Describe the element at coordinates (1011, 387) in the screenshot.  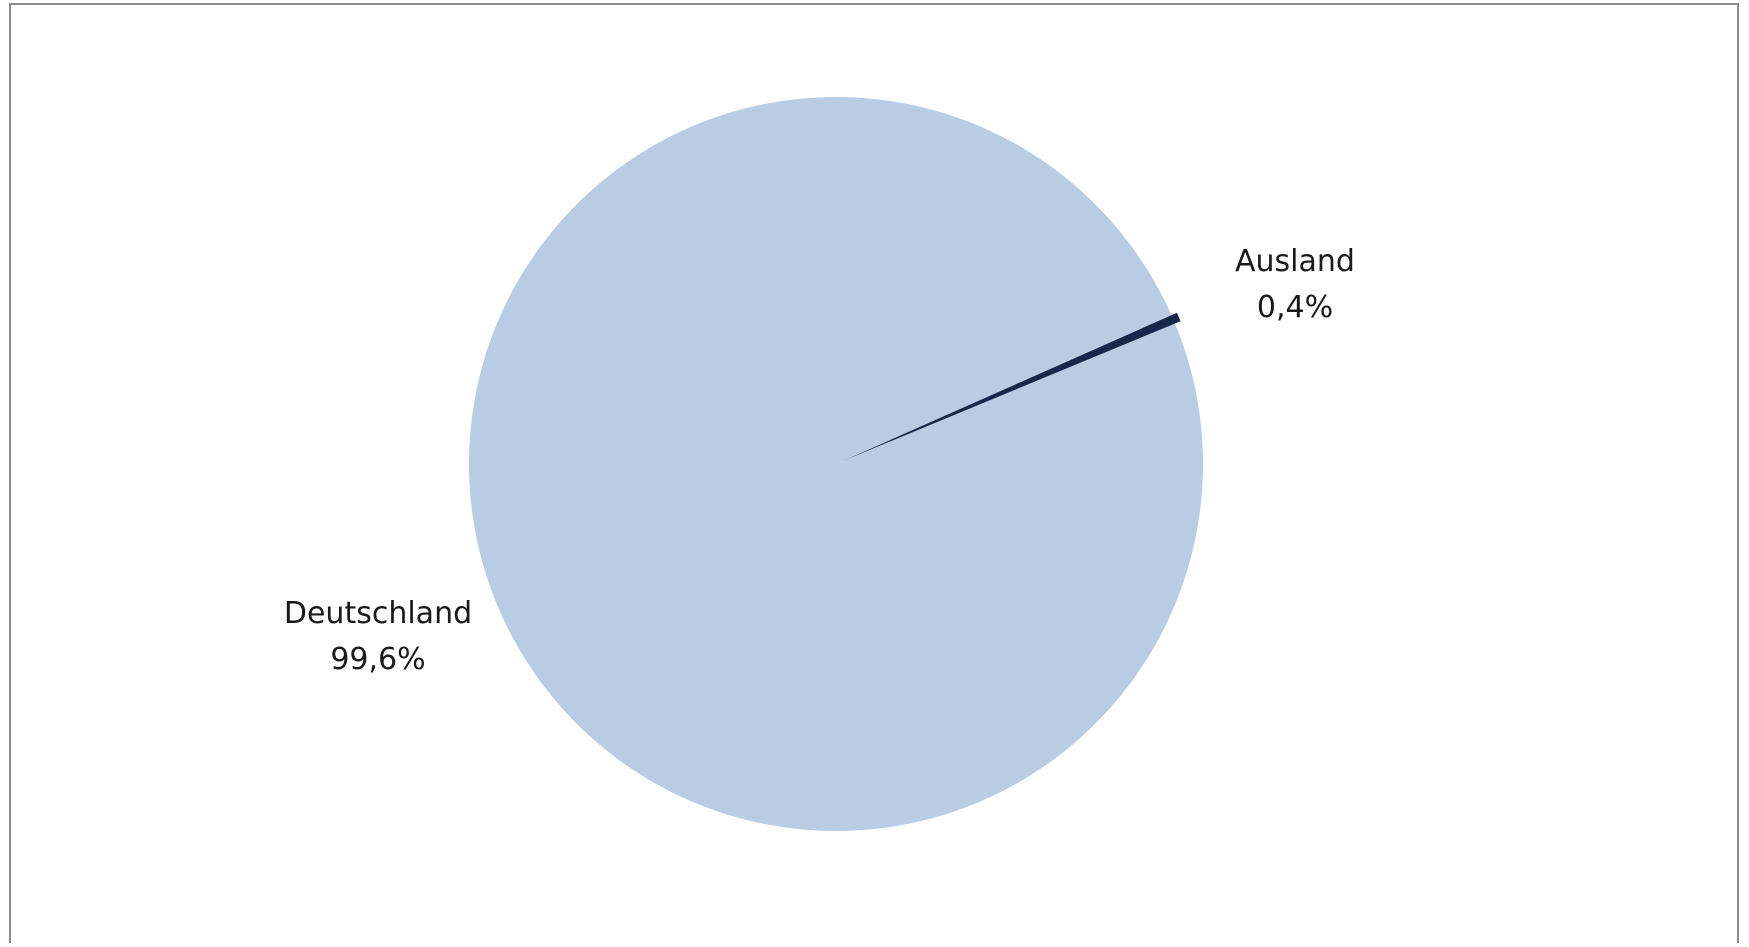
I see `pie-slice-ausland` at that location.